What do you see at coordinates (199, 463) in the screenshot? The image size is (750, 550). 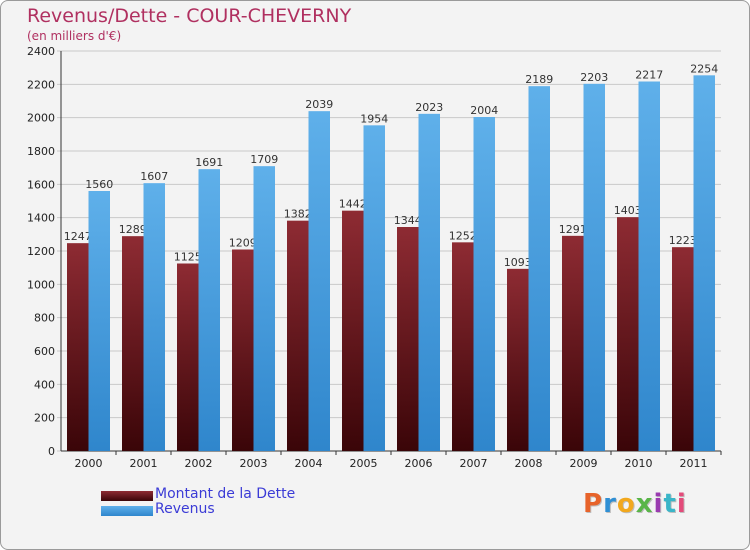 I see `x-tick-label: 2002` at bounding box center [199, 463].